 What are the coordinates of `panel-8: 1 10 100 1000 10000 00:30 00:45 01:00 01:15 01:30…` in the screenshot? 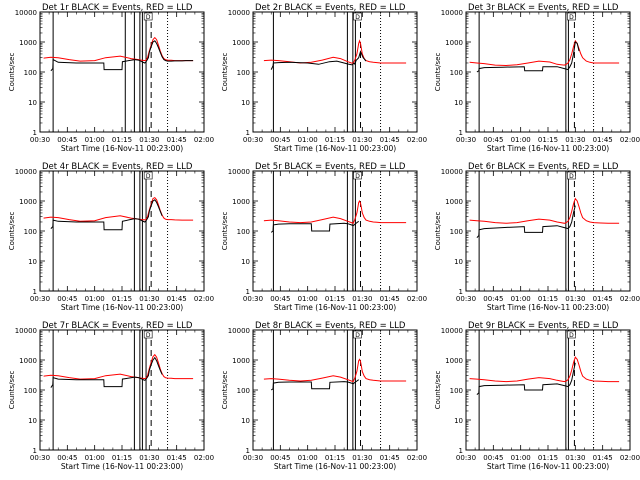 It's located at (324, 396).